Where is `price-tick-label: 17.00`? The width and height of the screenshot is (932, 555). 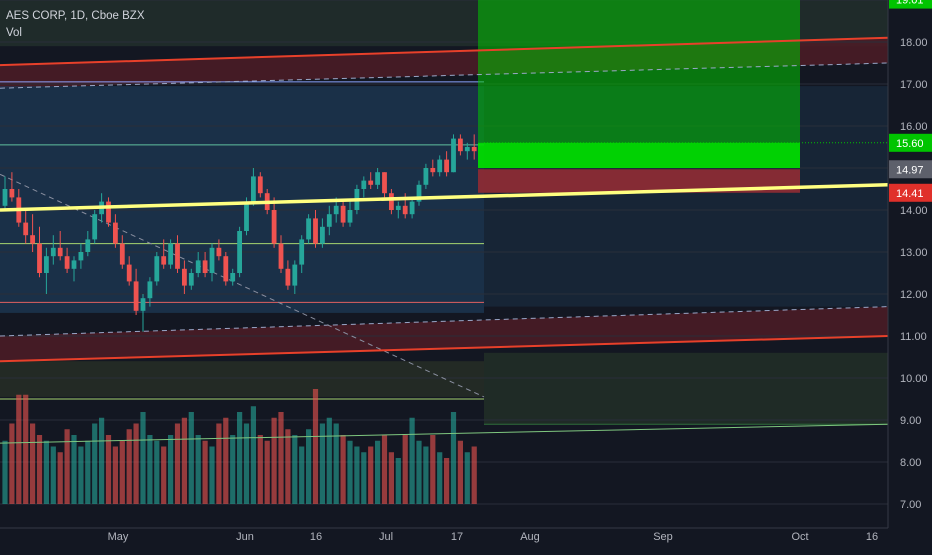 price-tick-label: 17.00 is located at coordinates (914, 85).